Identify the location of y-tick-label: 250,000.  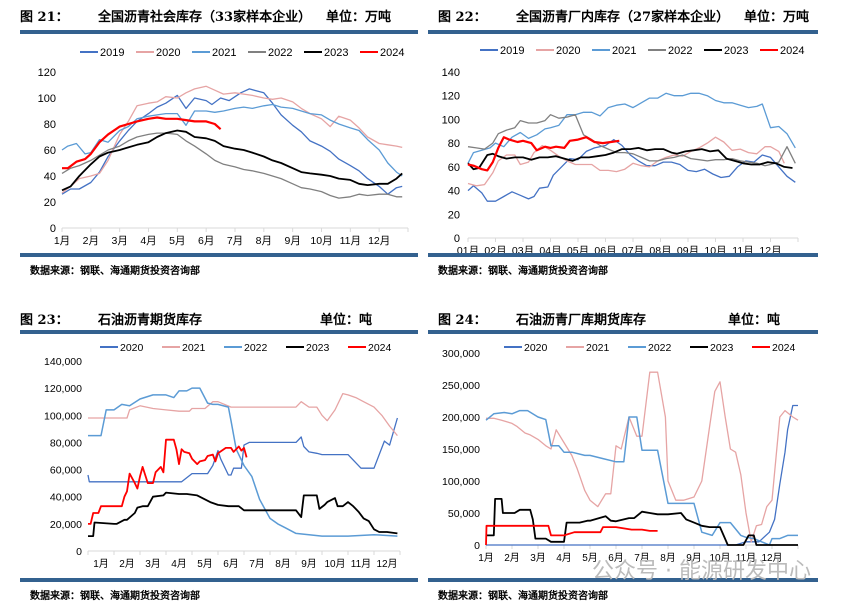
(461, 386).